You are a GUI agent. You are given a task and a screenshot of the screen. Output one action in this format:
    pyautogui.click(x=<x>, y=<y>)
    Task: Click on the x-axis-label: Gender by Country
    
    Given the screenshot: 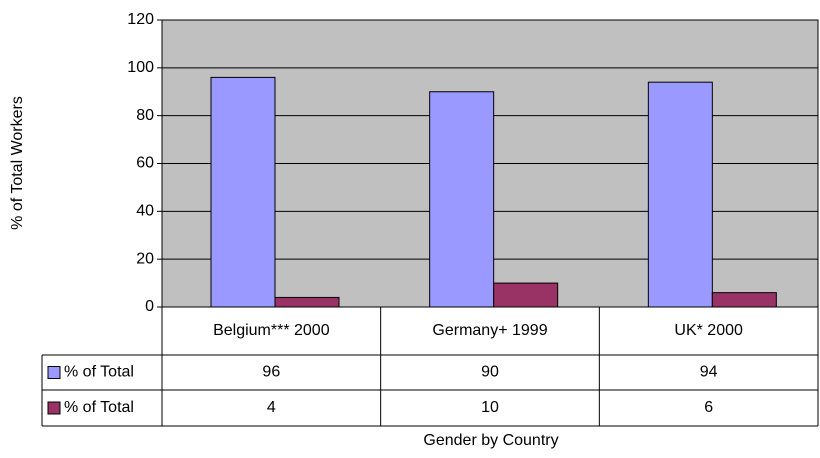 What is the action you would take?
    pyautogui.click(x=490, y=440)
    